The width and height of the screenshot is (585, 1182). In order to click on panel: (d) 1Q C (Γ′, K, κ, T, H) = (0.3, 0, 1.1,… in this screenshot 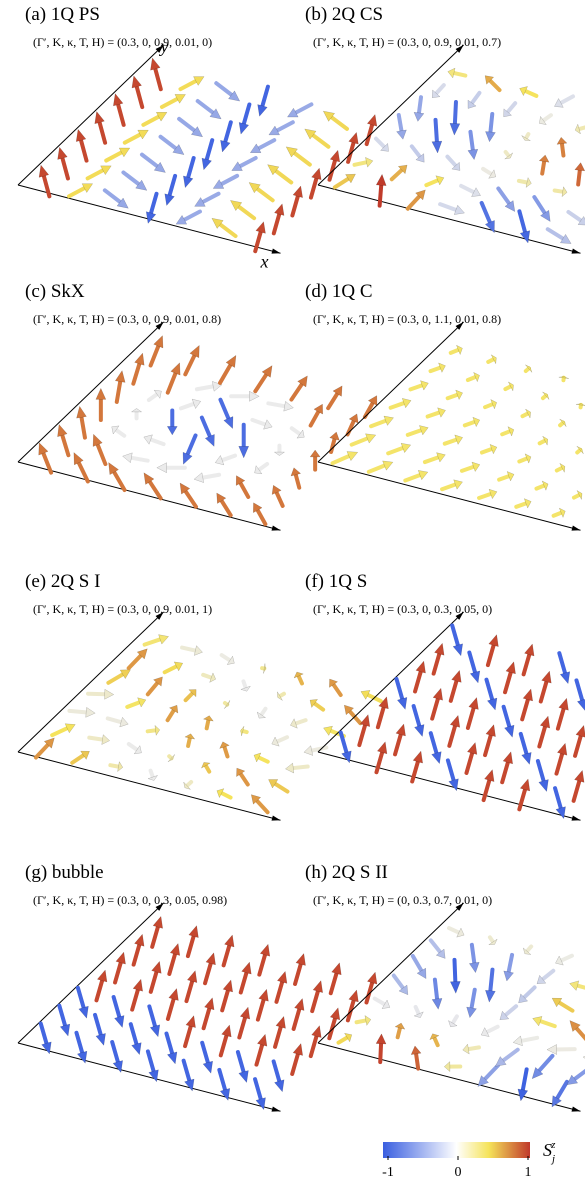, I will do `click(445, 406)`.